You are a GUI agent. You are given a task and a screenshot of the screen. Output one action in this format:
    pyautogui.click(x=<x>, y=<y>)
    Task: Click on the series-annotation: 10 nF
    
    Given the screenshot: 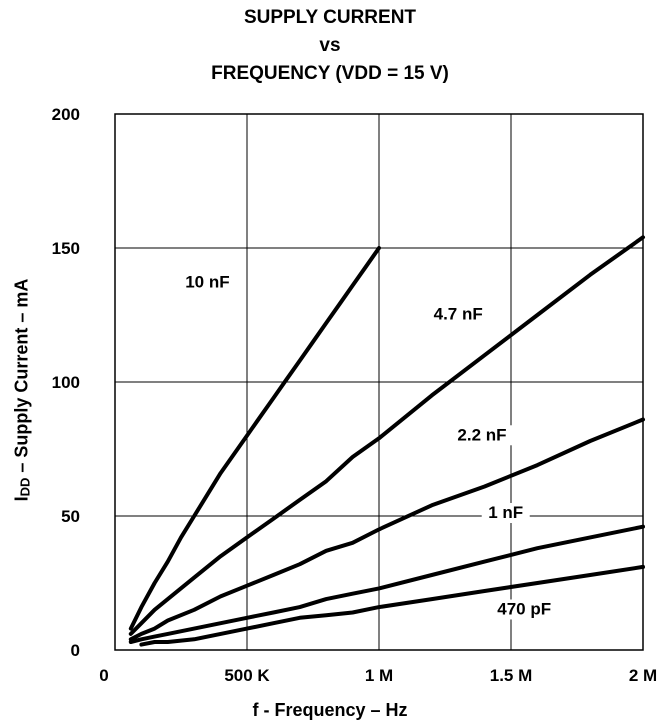 What is the action you would take?
    pyautogui.click(x=207, y=282)
    